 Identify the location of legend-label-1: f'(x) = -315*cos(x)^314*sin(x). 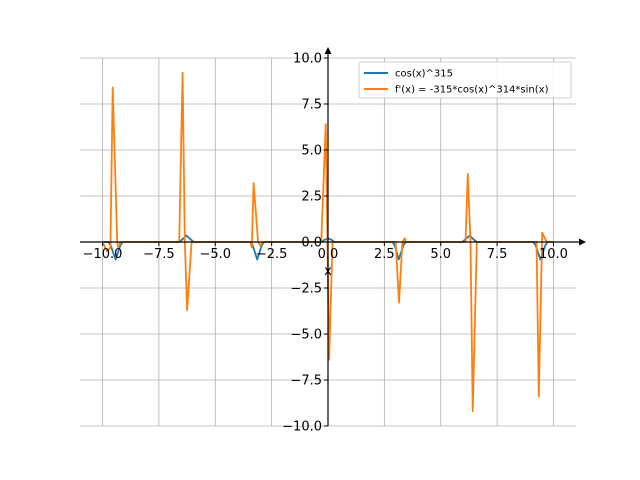
(472, 90).